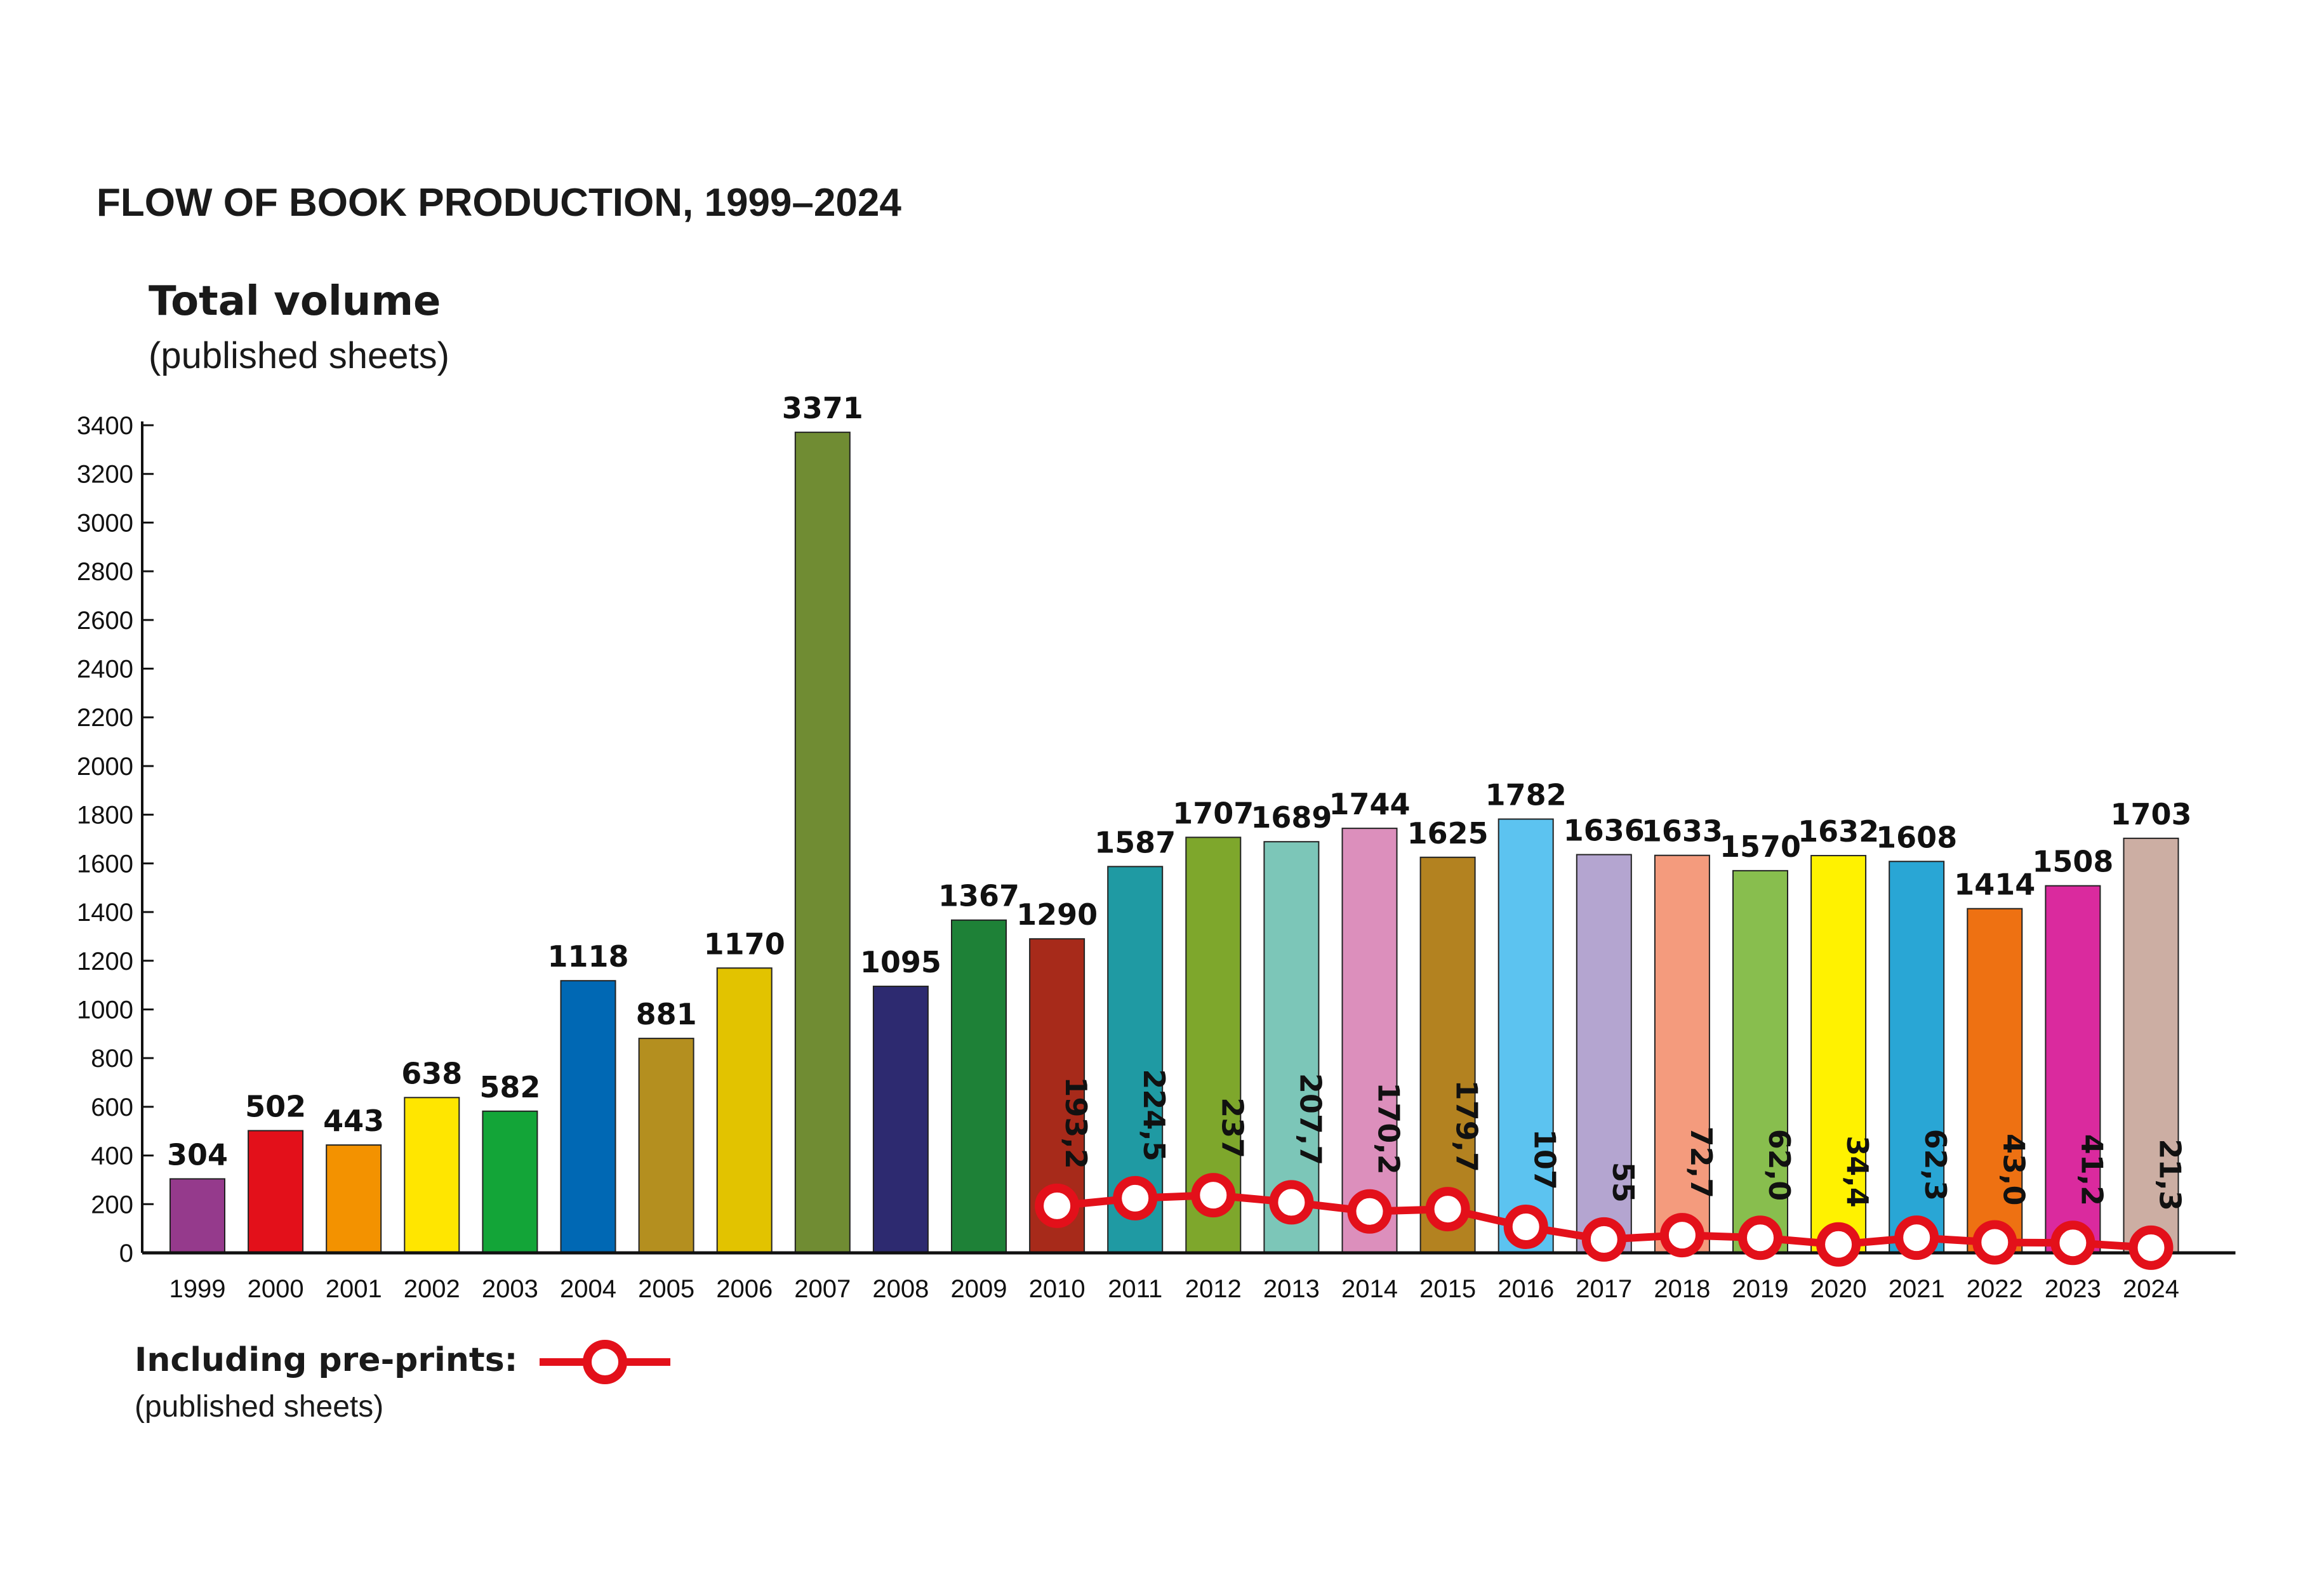 The image size is (2324, 1574). Describe the element at coordinates (1135, 1289) in the screenshot. I see `x-tick-label: 2011` at that location.